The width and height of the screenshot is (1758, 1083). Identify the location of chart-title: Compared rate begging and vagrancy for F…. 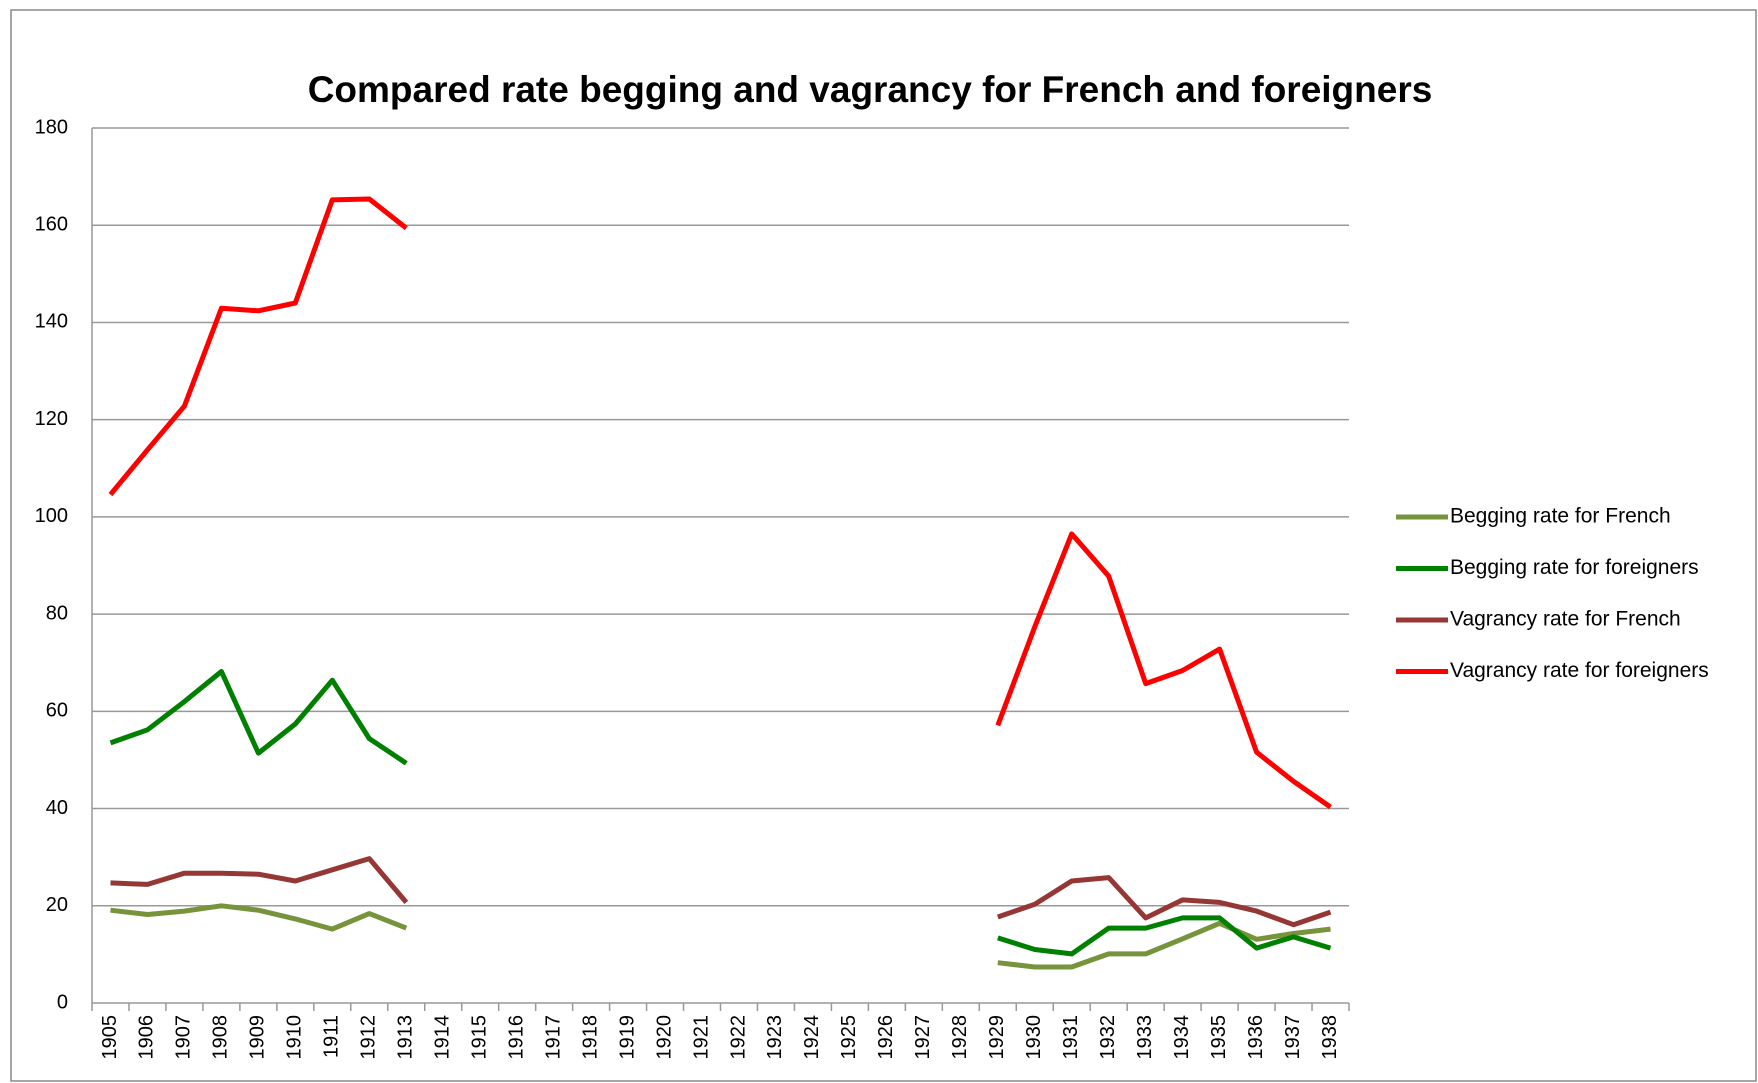
(870, 89).